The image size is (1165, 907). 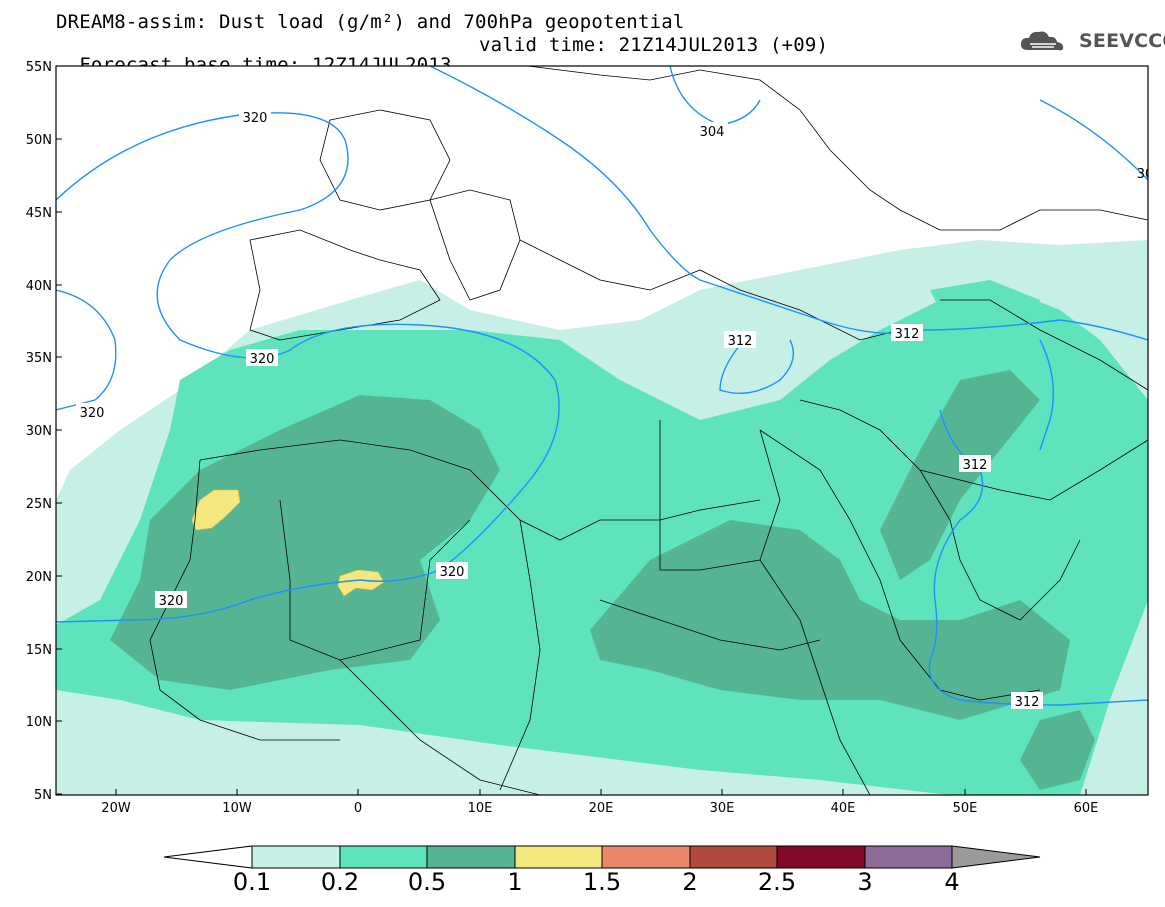 I want to click on longitude-axis: 20W 10W 0 10E 20E 30E 40E 50E 60E, so click(x=599, y=802).